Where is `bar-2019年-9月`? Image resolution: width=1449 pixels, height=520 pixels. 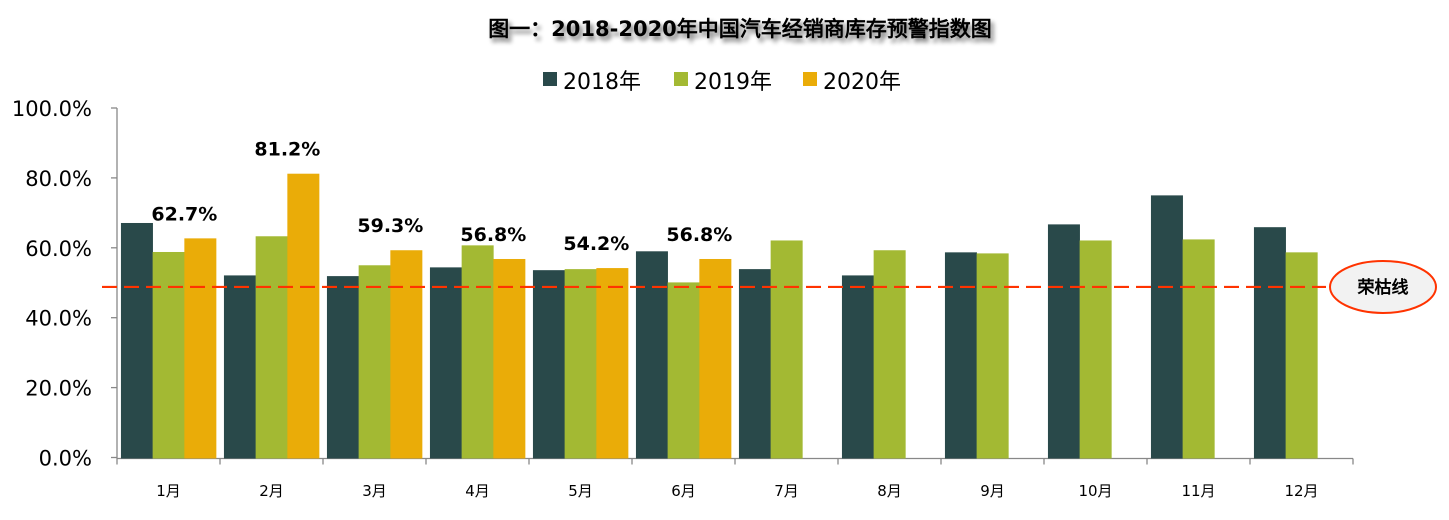 bar-2019年-9月 is located at coordinates (992, 356).